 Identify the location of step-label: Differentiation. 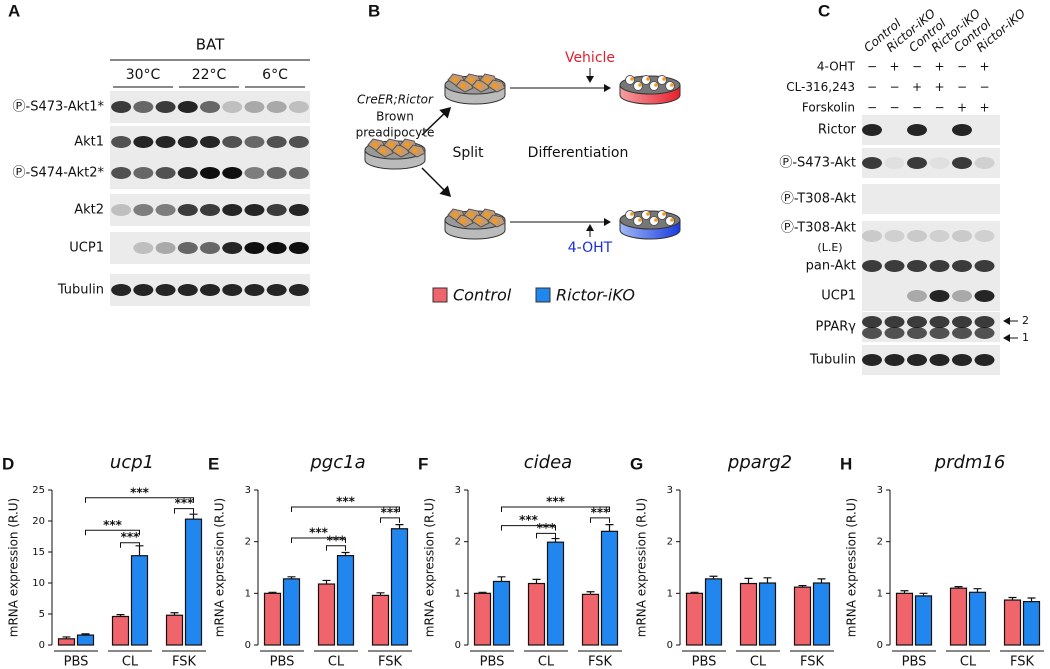
(578, 153).